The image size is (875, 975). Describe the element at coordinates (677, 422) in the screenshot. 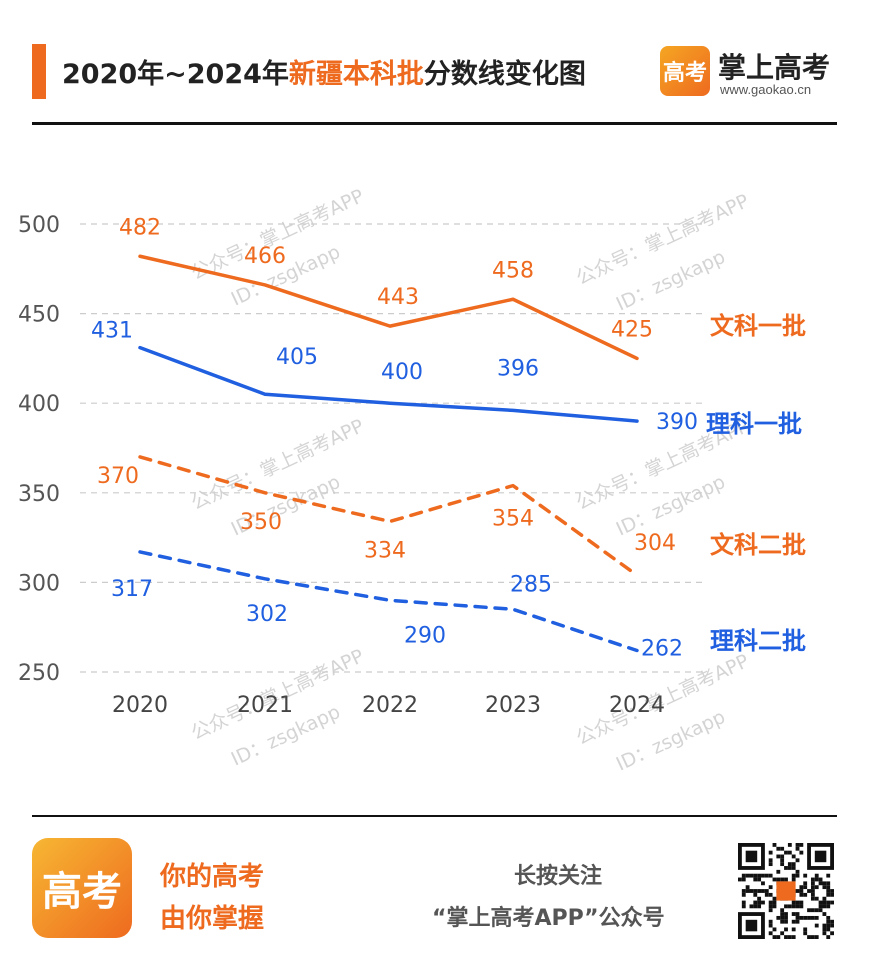

I see `data-label-like-yipi: 390` at that location.